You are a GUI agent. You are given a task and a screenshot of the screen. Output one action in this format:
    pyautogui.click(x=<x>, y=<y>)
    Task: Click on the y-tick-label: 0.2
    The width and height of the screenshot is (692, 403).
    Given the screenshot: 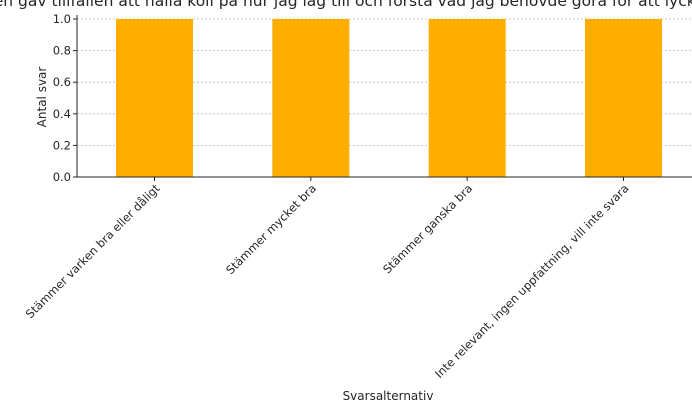 What is the action you would take?
    pyautogui.click(x=62, y=145)
    